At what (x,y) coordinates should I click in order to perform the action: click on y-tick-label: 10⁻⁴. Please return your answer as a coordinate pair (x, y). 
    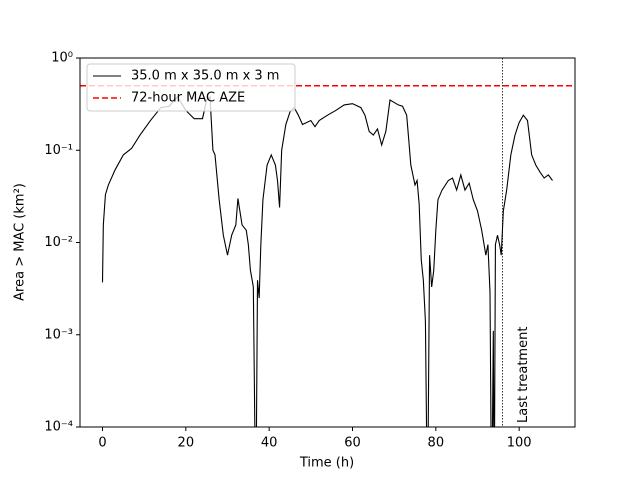
    Looking at the image, I should click on (58, 427).